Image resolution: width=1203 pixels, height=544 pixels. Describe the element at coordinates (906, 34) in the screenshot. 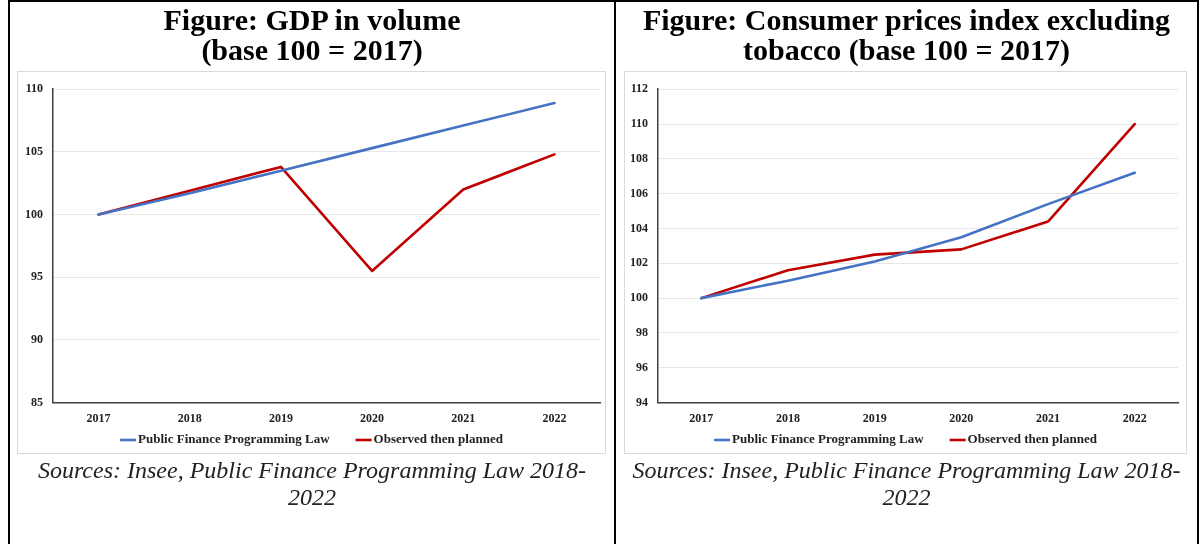

I see `chart-title: Figure: Consumer prices index excluding tobacco (base 100 = 2017)` at that location.